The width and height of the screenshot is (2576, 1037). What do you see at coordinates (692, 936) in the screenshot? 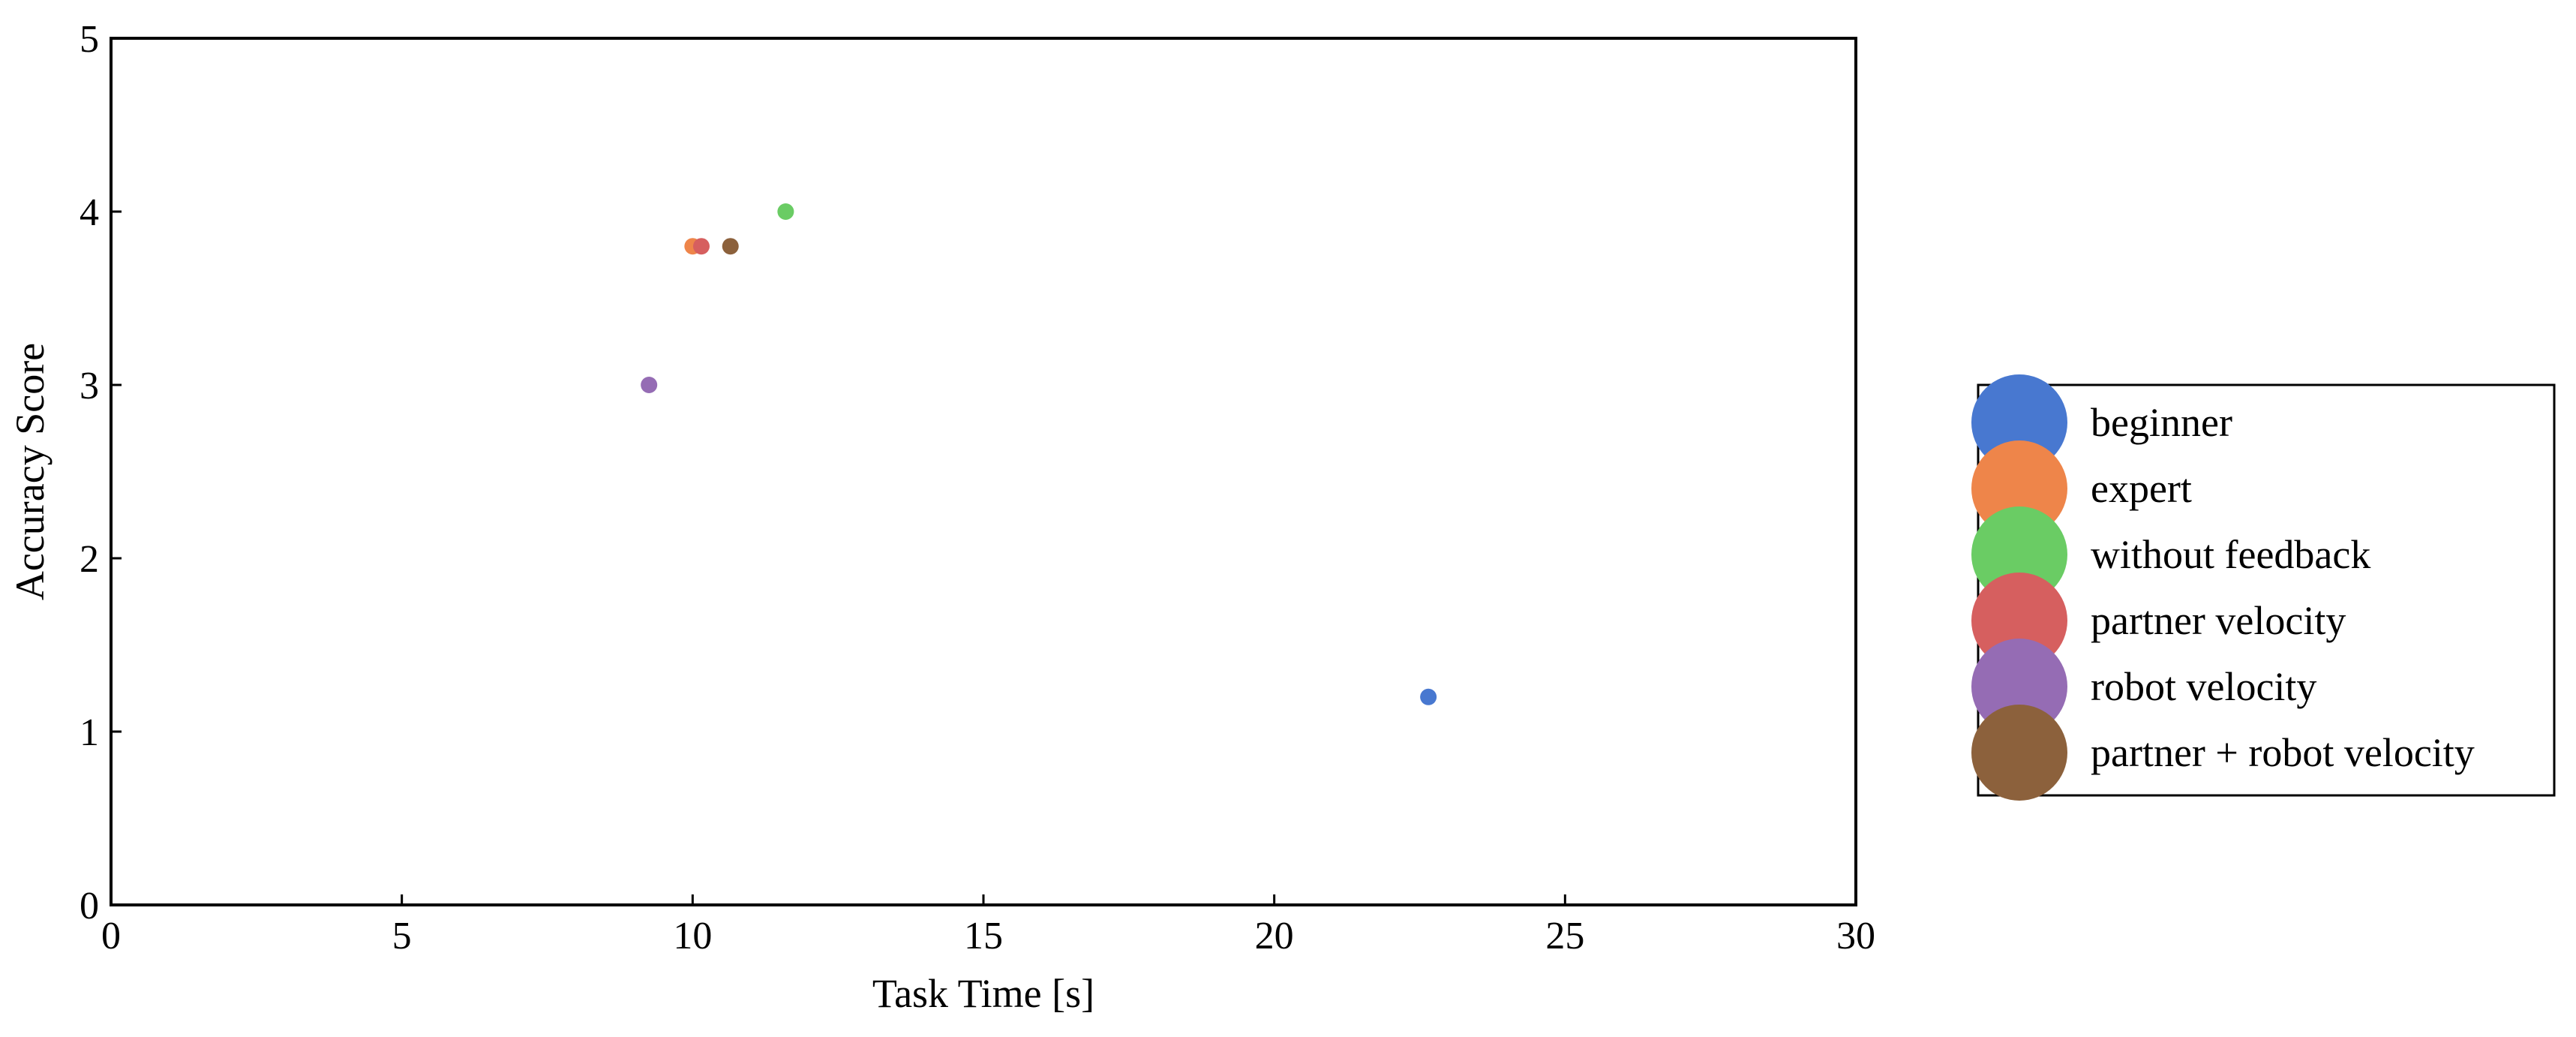
I see `x-tick-label: 10` at bounding box center [692, 936].